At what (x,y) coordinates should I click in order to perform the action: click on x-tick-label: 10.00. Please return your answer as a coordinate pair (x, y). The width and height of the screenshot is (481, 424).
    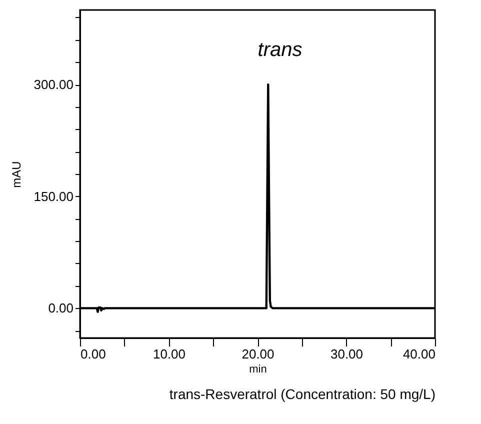
    Looking at the image, I should click on (169, 354).